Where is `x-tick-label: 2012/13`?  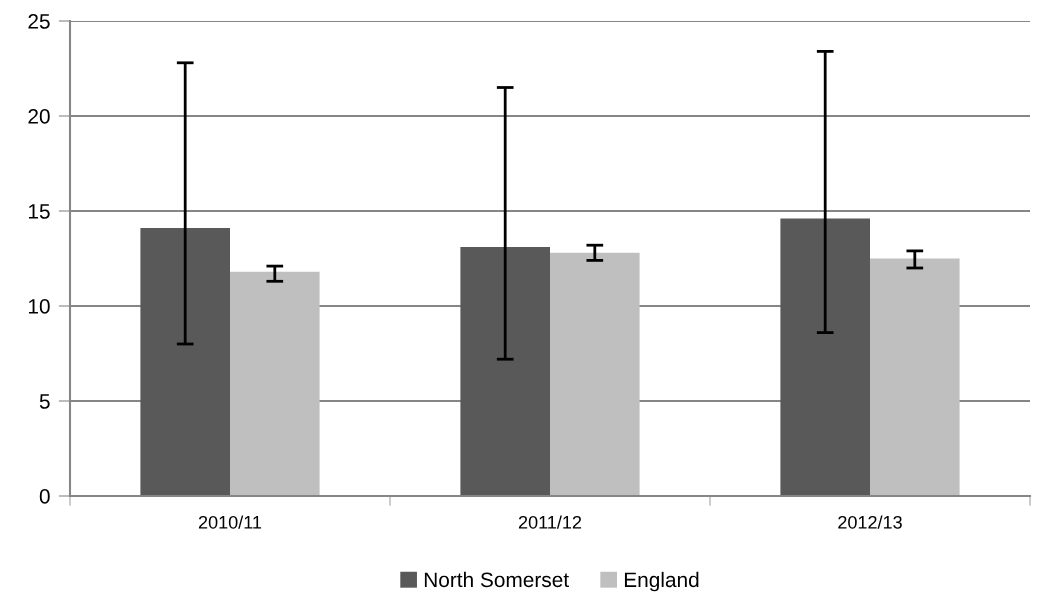 x-tick-label: 2012/13 is located at coordinates (870, 522).